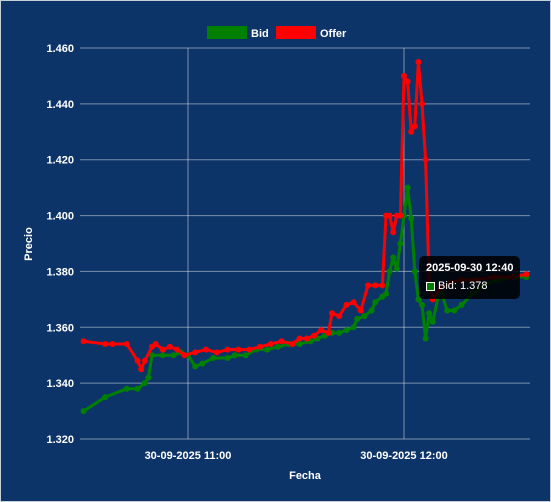 The width and height of the screenshot is (551, 502). Describe the element at coordinates (403, 456) in the screenshot. I see `x-tick-label: 30-09-2025 12:00` at that location.